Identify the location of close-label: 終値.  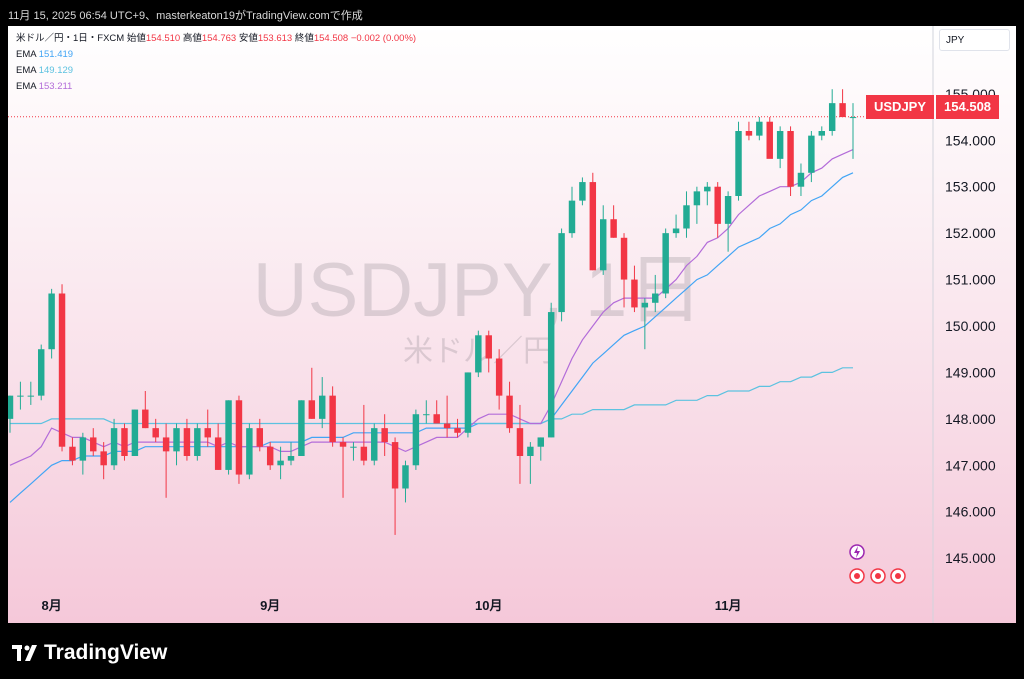
(304, 38).